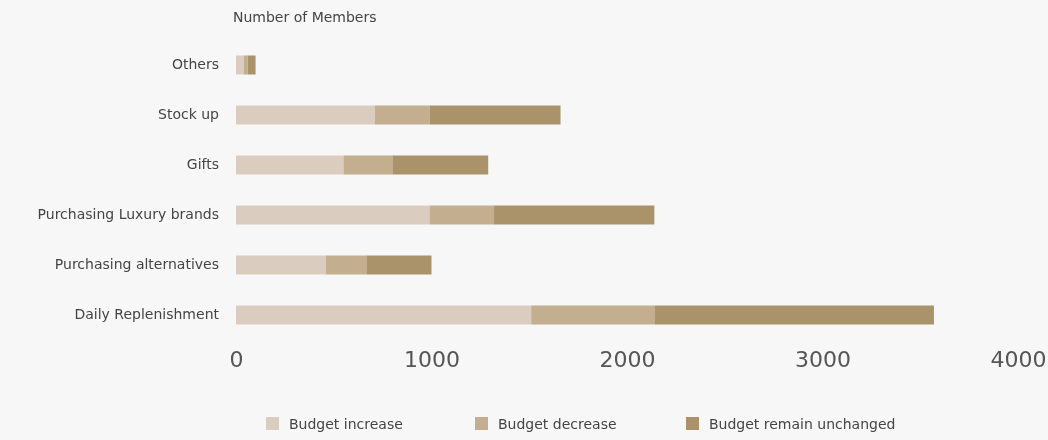 This screenshot has height=440, width=1048. I want to click on y-tick-label: Daily Replenishment, so click(147, 314).